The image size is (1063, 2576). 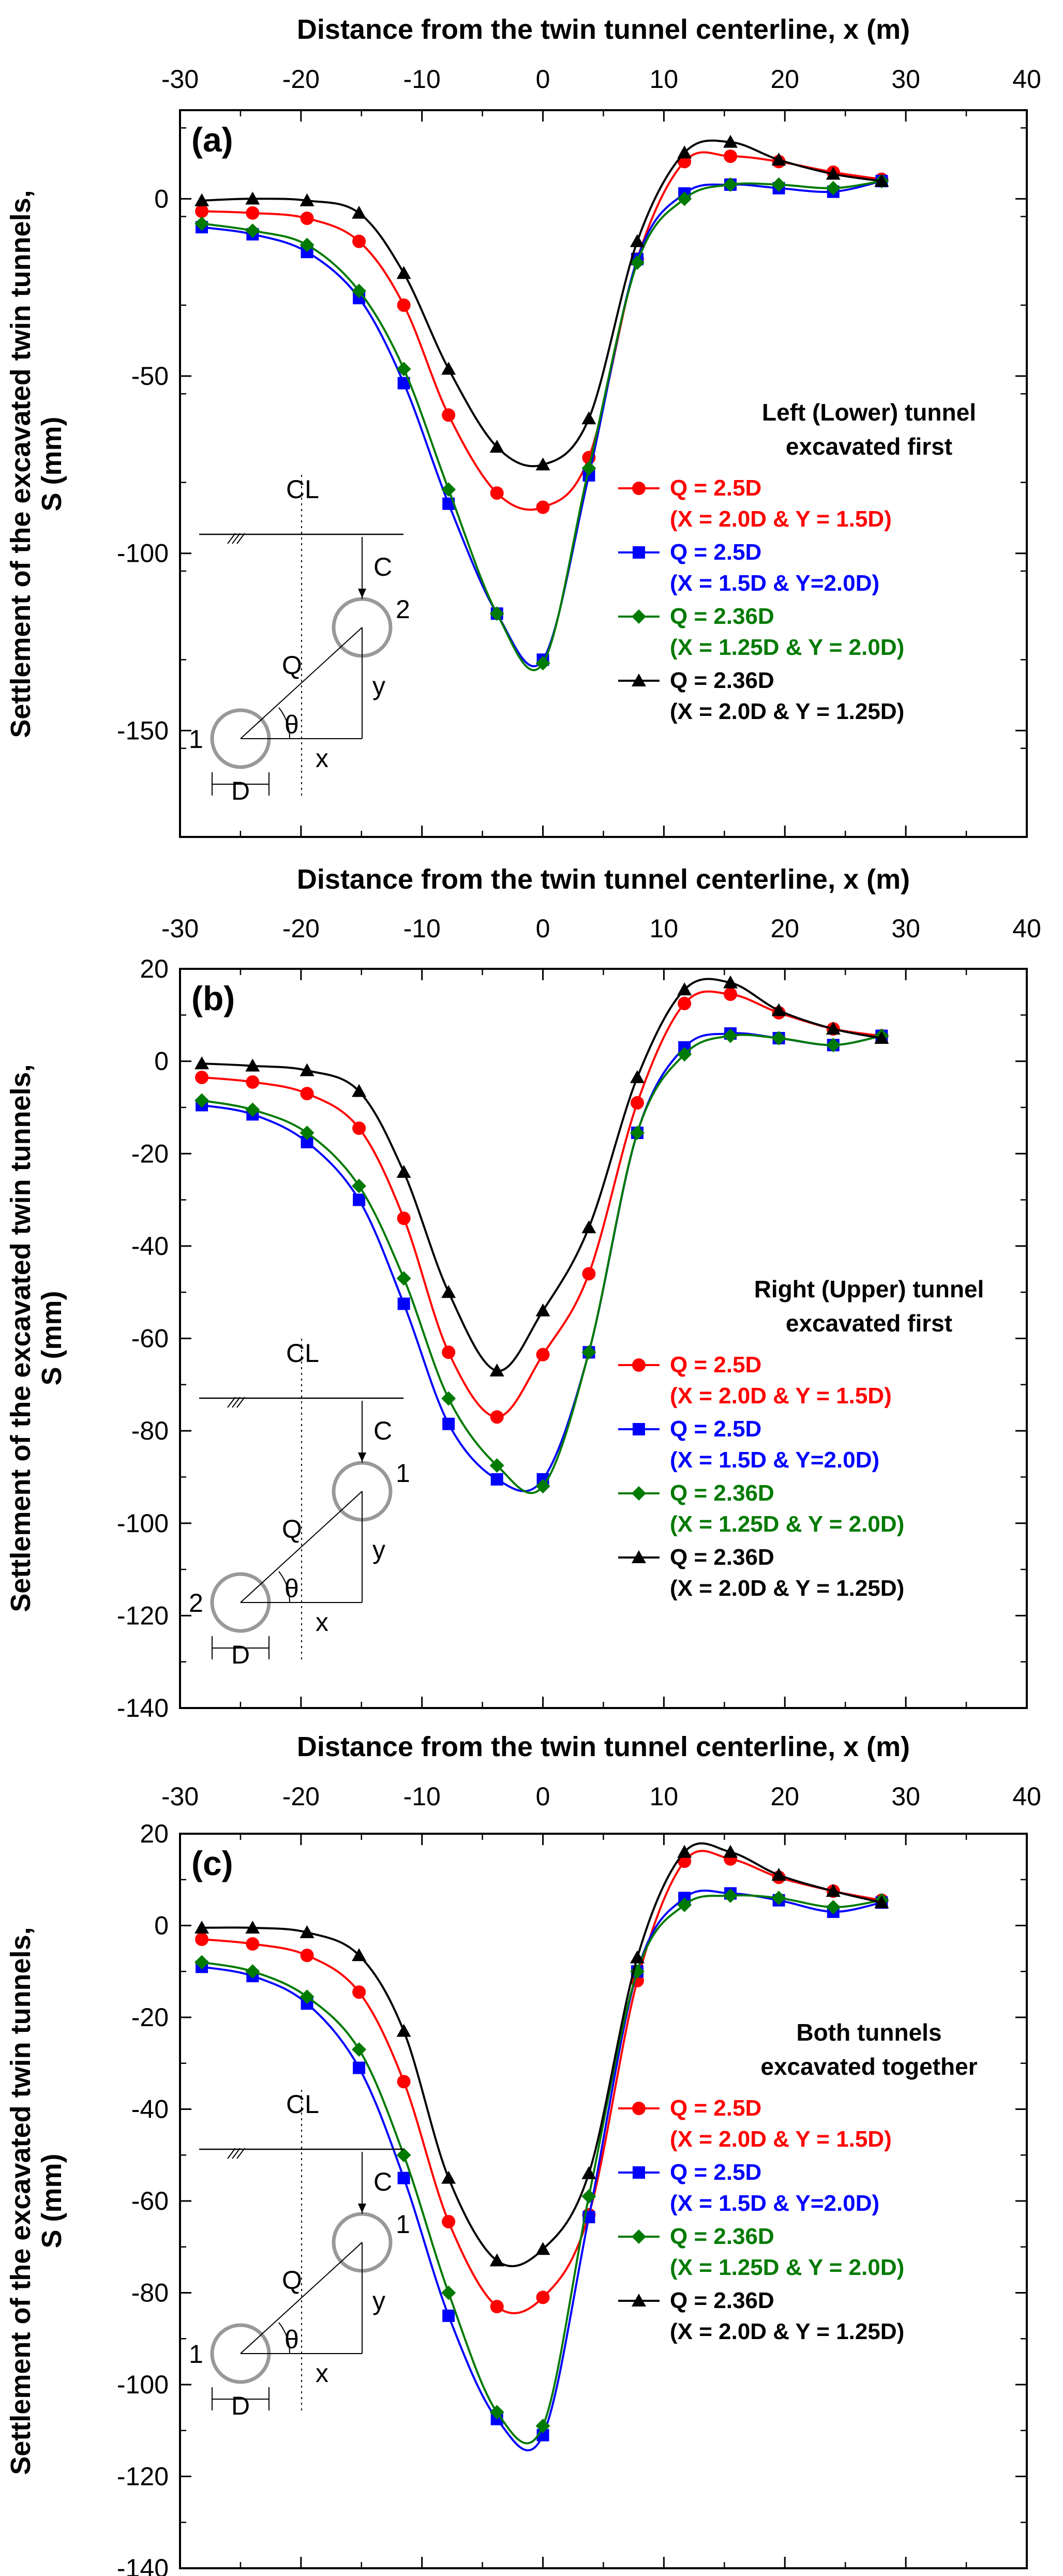 What do you see at coordinates (301, 928) in the screenshot?
I see `x-tick-label: -20` at bounding box center [301, 928].